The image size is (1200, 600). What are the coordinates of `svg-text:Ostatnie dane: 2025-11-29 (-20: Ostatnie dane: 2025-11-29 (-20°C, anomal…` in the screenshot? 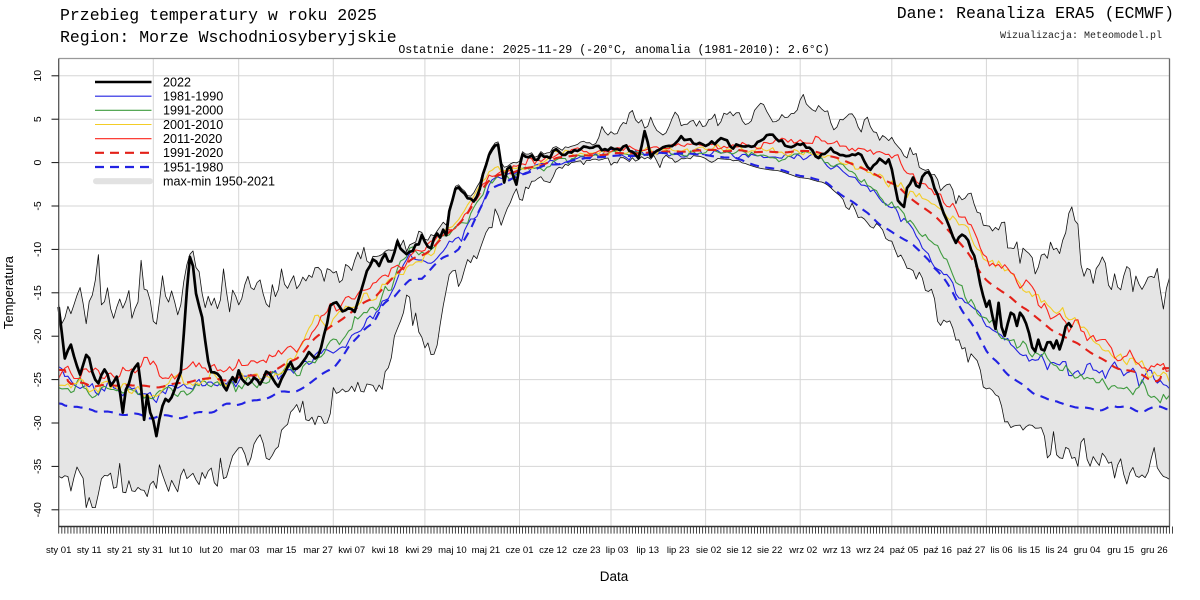 It's located at (613, 50).